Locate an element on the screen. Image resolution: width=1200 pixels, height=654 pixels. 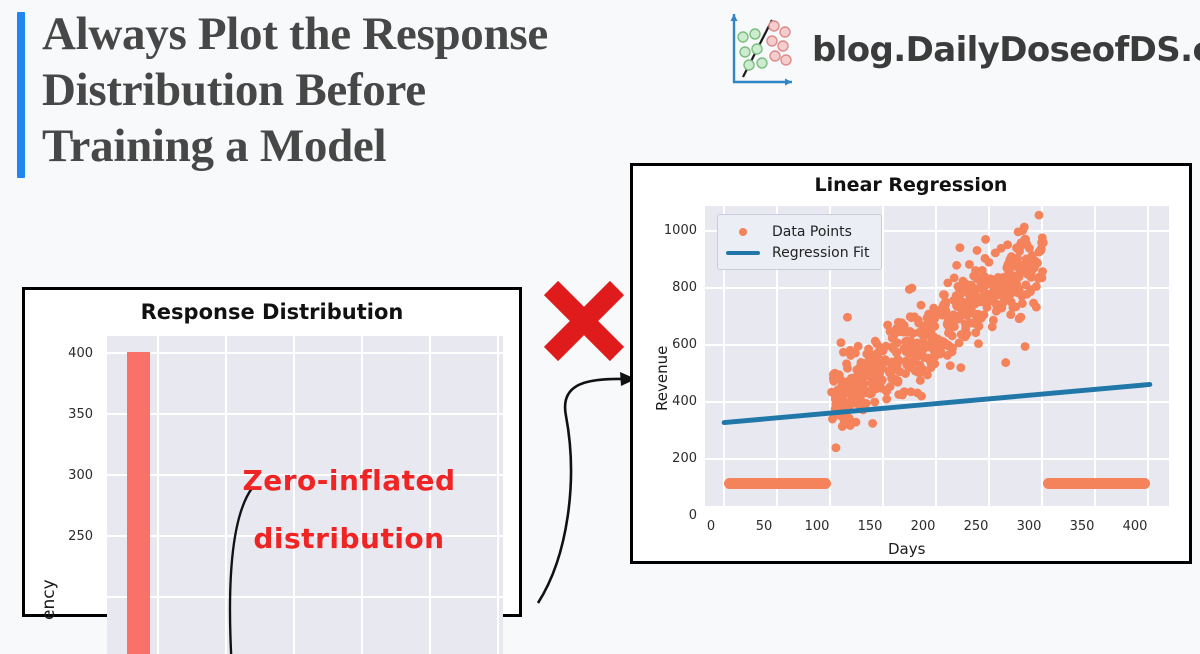
zero-band-right is located at coordinates (1096, 484).